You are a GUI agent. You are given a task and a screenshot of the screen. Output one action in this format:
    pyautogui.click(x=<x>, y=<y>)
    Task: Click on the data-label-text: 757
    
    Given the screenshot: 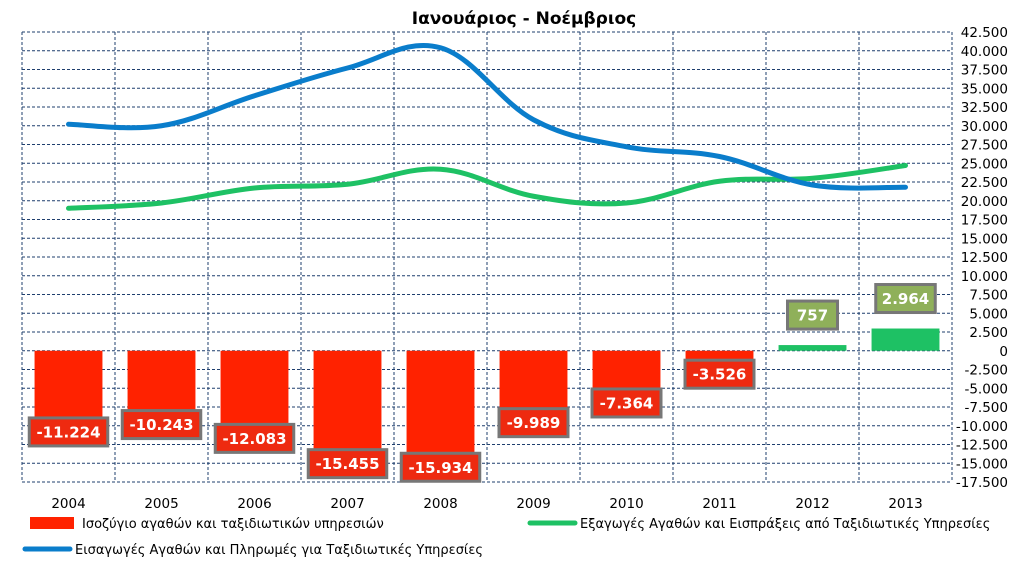 What is the action you would take?
    pyautogui.click(x=812, y=316)
    